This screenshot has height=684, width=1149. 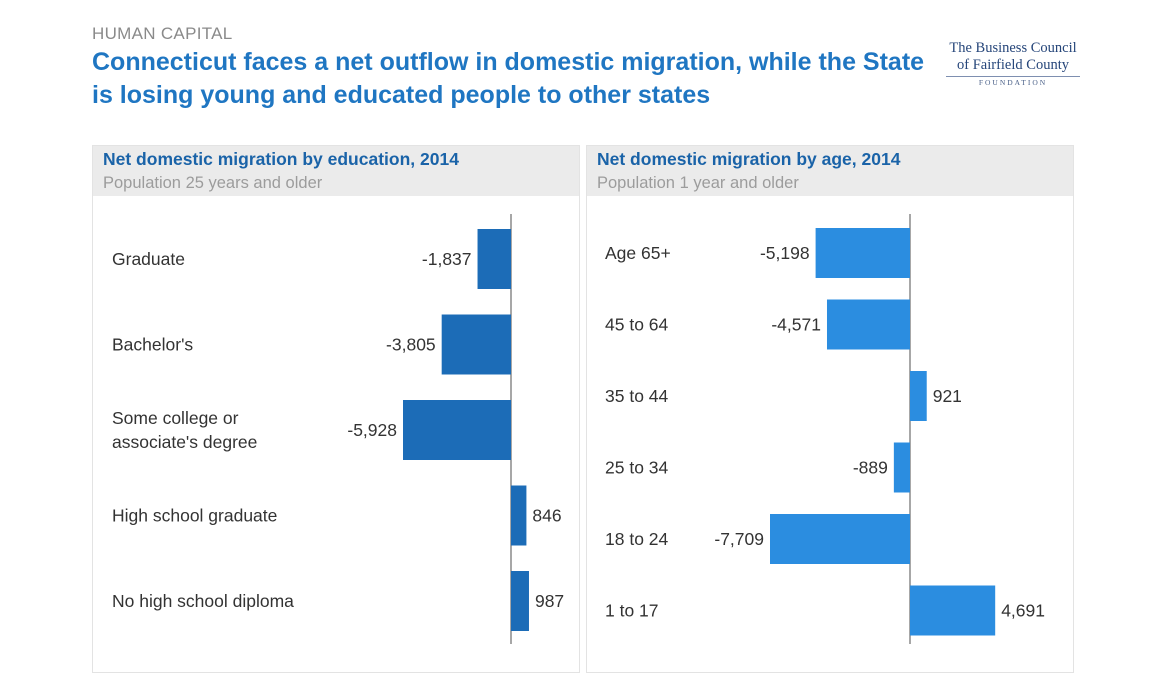 What do you see at coordinates (184, 442) in the screenshot?
I see `category-label-some-college-or-associate-s-degree-line-2: associate's degree` at bounding box center [184, 442].